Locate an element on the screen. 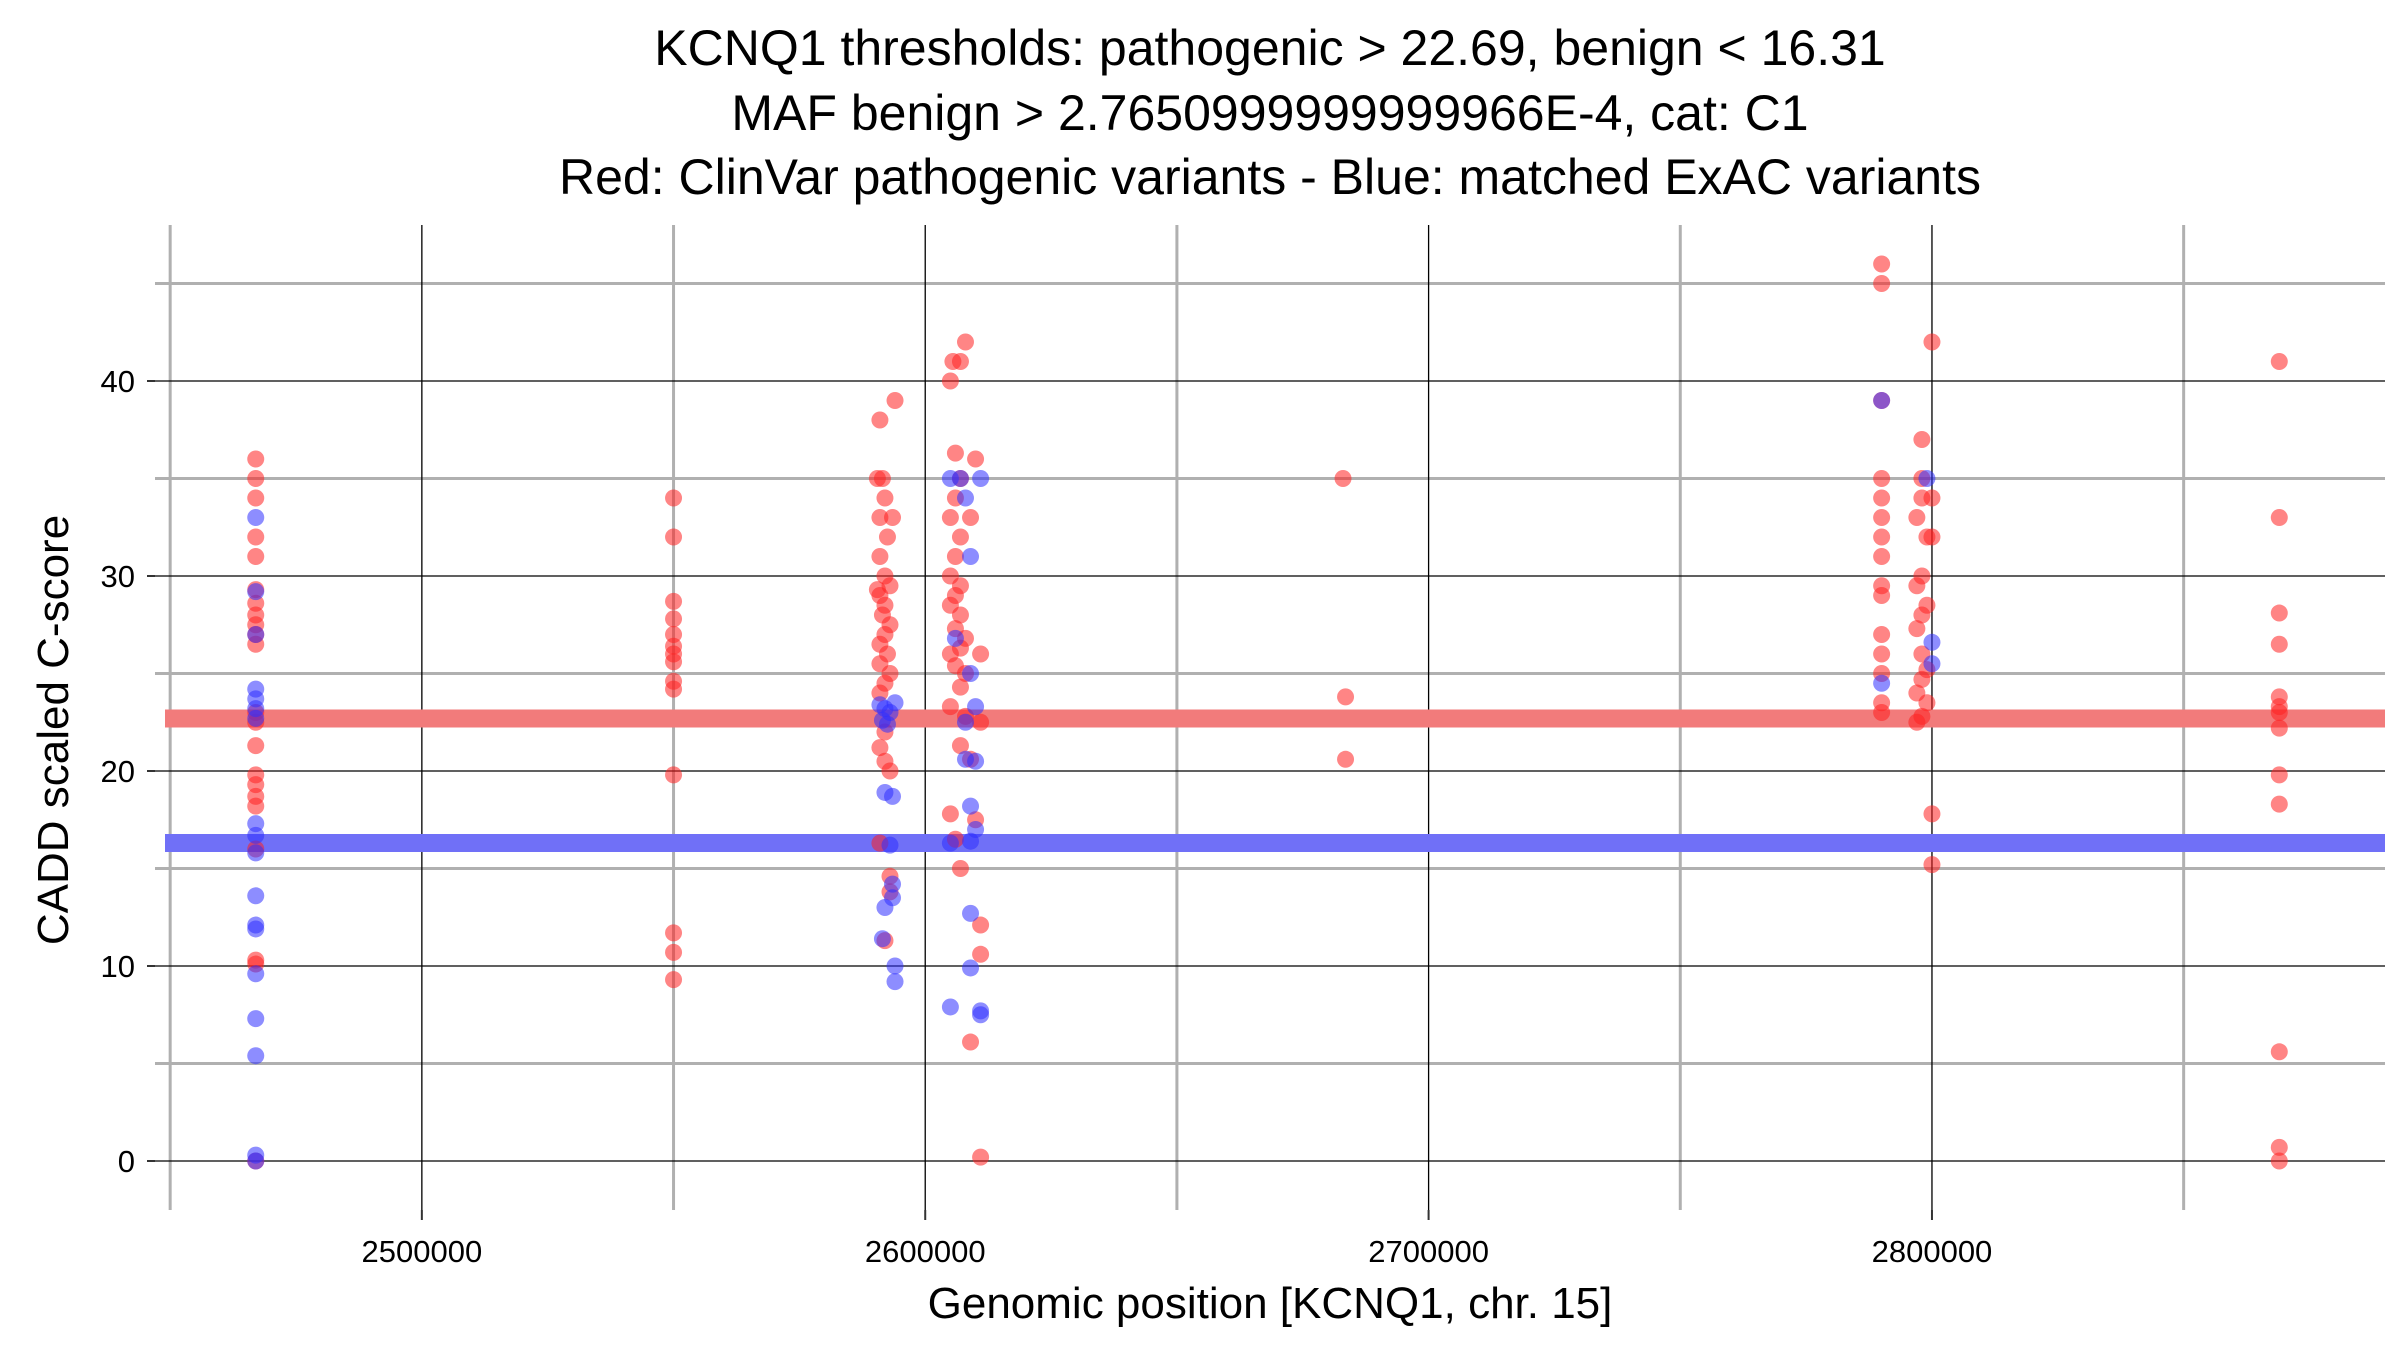 This screenshot has height=1350, width=2400. y-tick-label: 10 is located at coordinates (118, 966).